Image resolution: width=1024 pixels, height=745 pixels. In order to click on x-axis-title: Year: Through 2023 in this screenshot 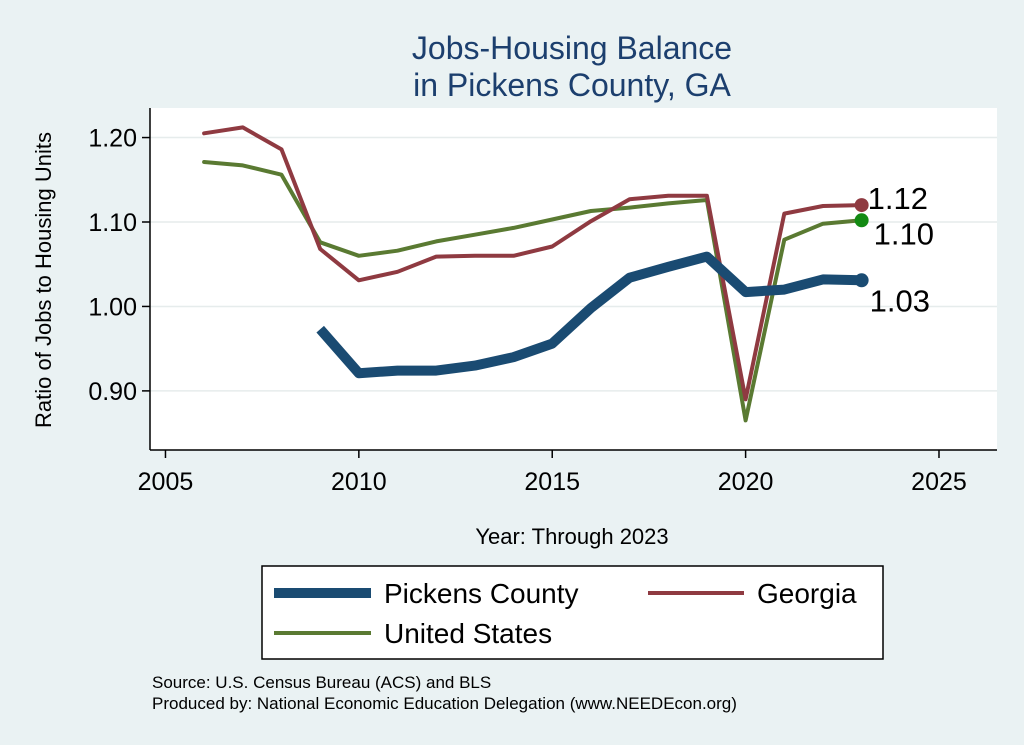, I will do `click(571, 536)`.